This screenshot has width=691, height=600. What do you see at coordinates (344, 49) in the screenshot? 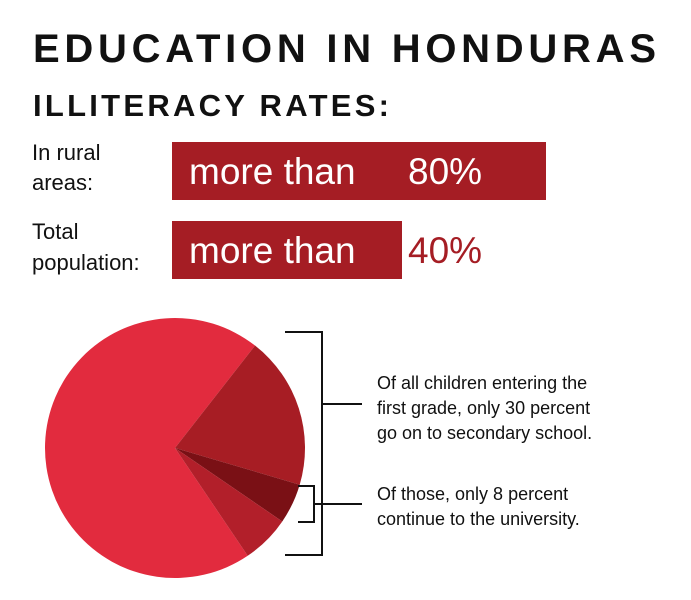
I see `title: EDUCATION IN HONDURAS` at bounding box center [344, 49].